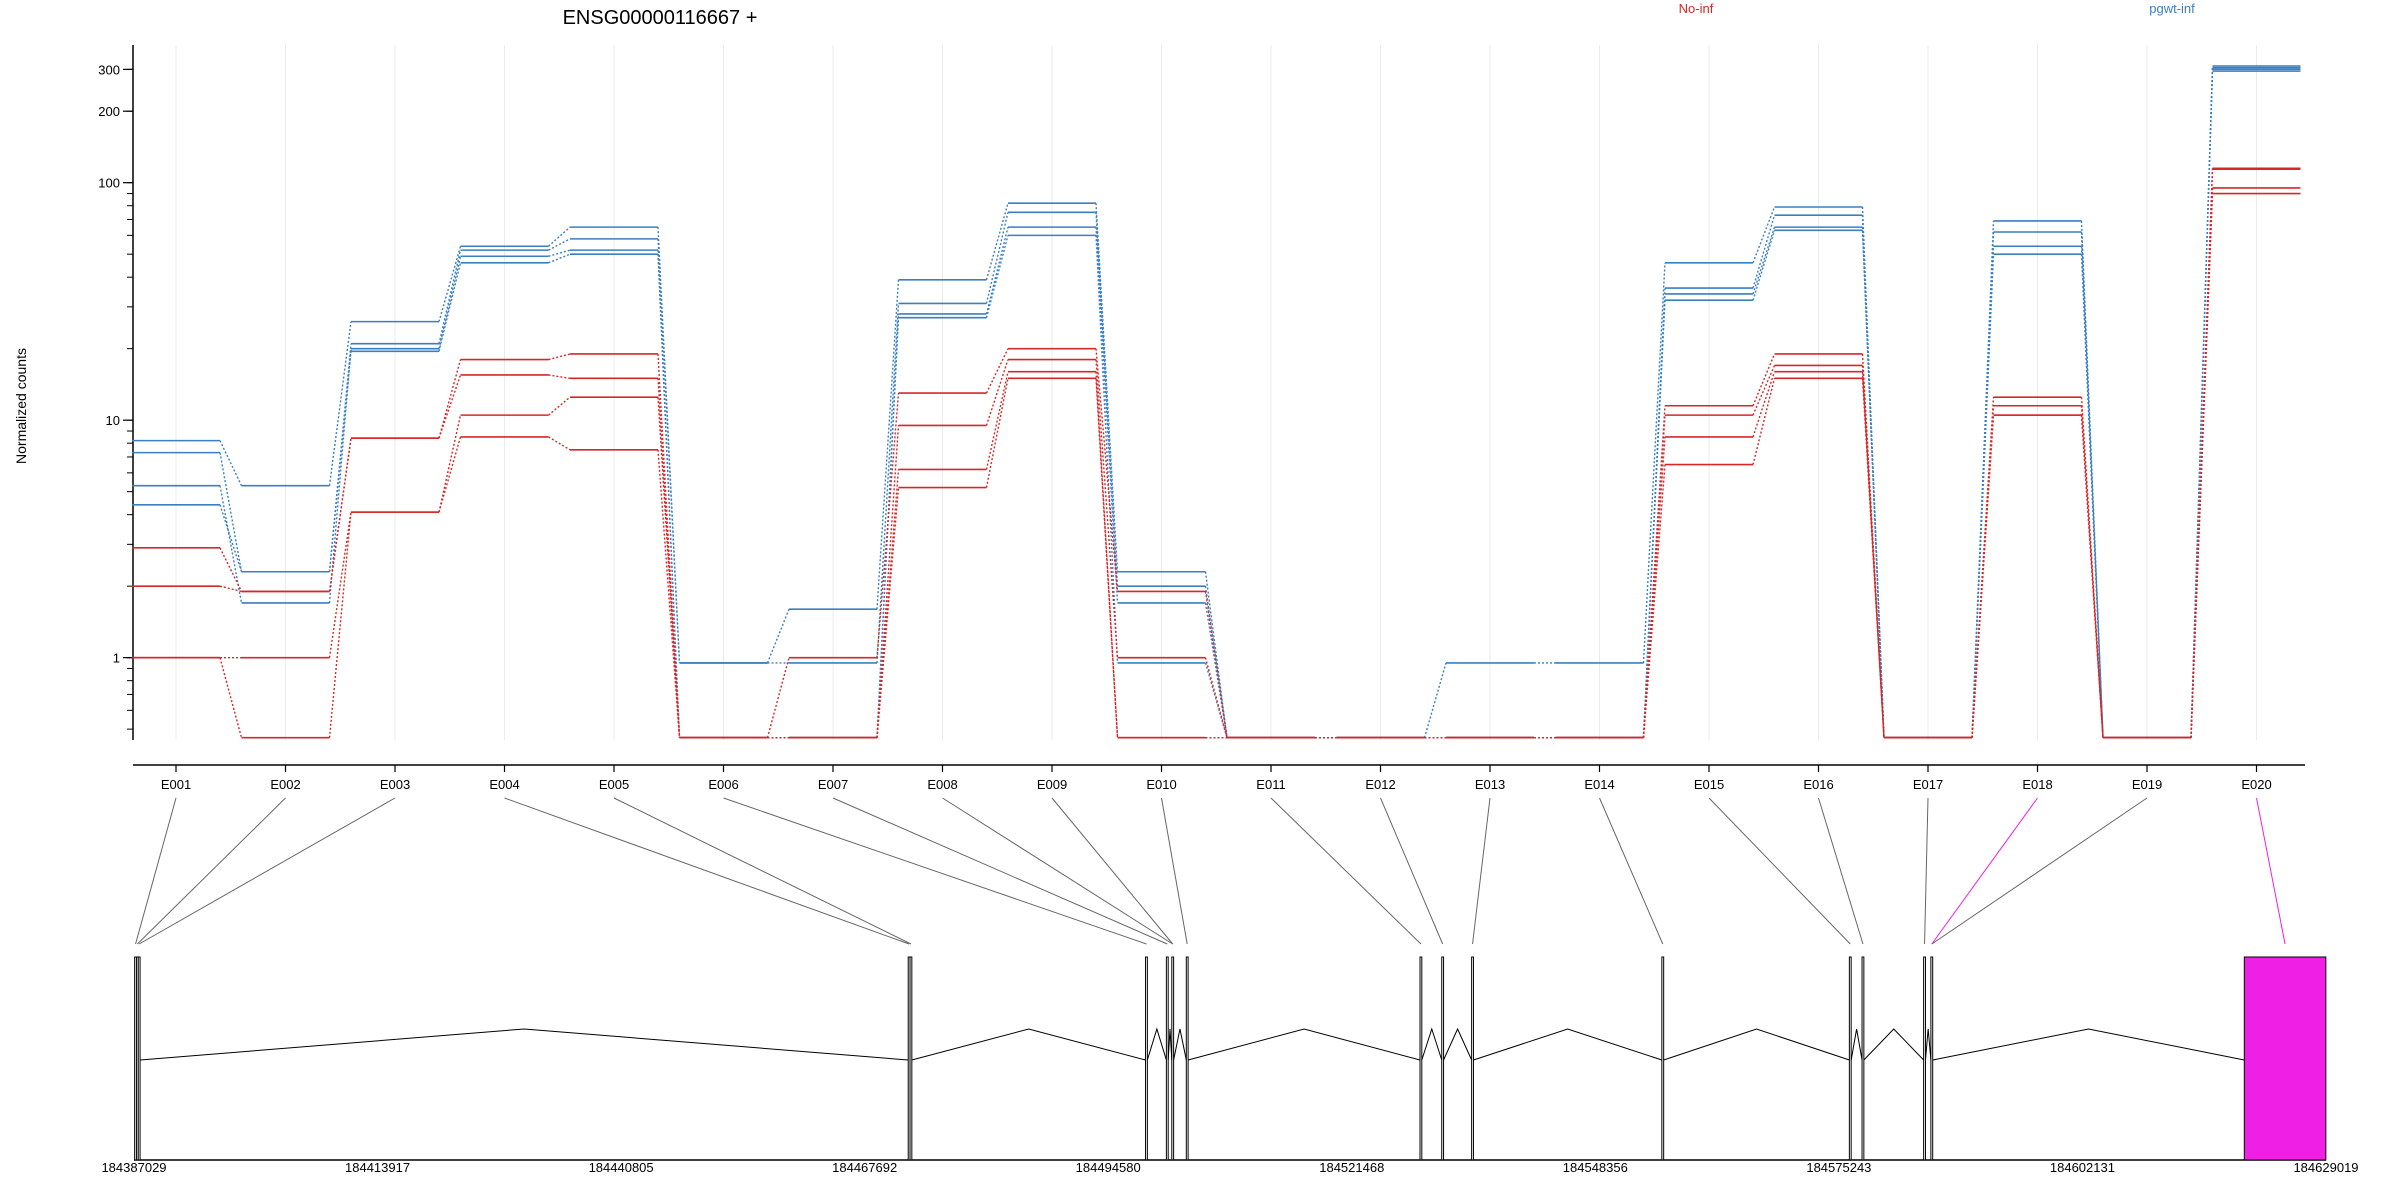 The width and height of the screenshot is (2400, 1200). What do you see at coordinates (1346, 871) in the screenshot?
I see `mapping-line-e011` at bounding box center [1346, 871].